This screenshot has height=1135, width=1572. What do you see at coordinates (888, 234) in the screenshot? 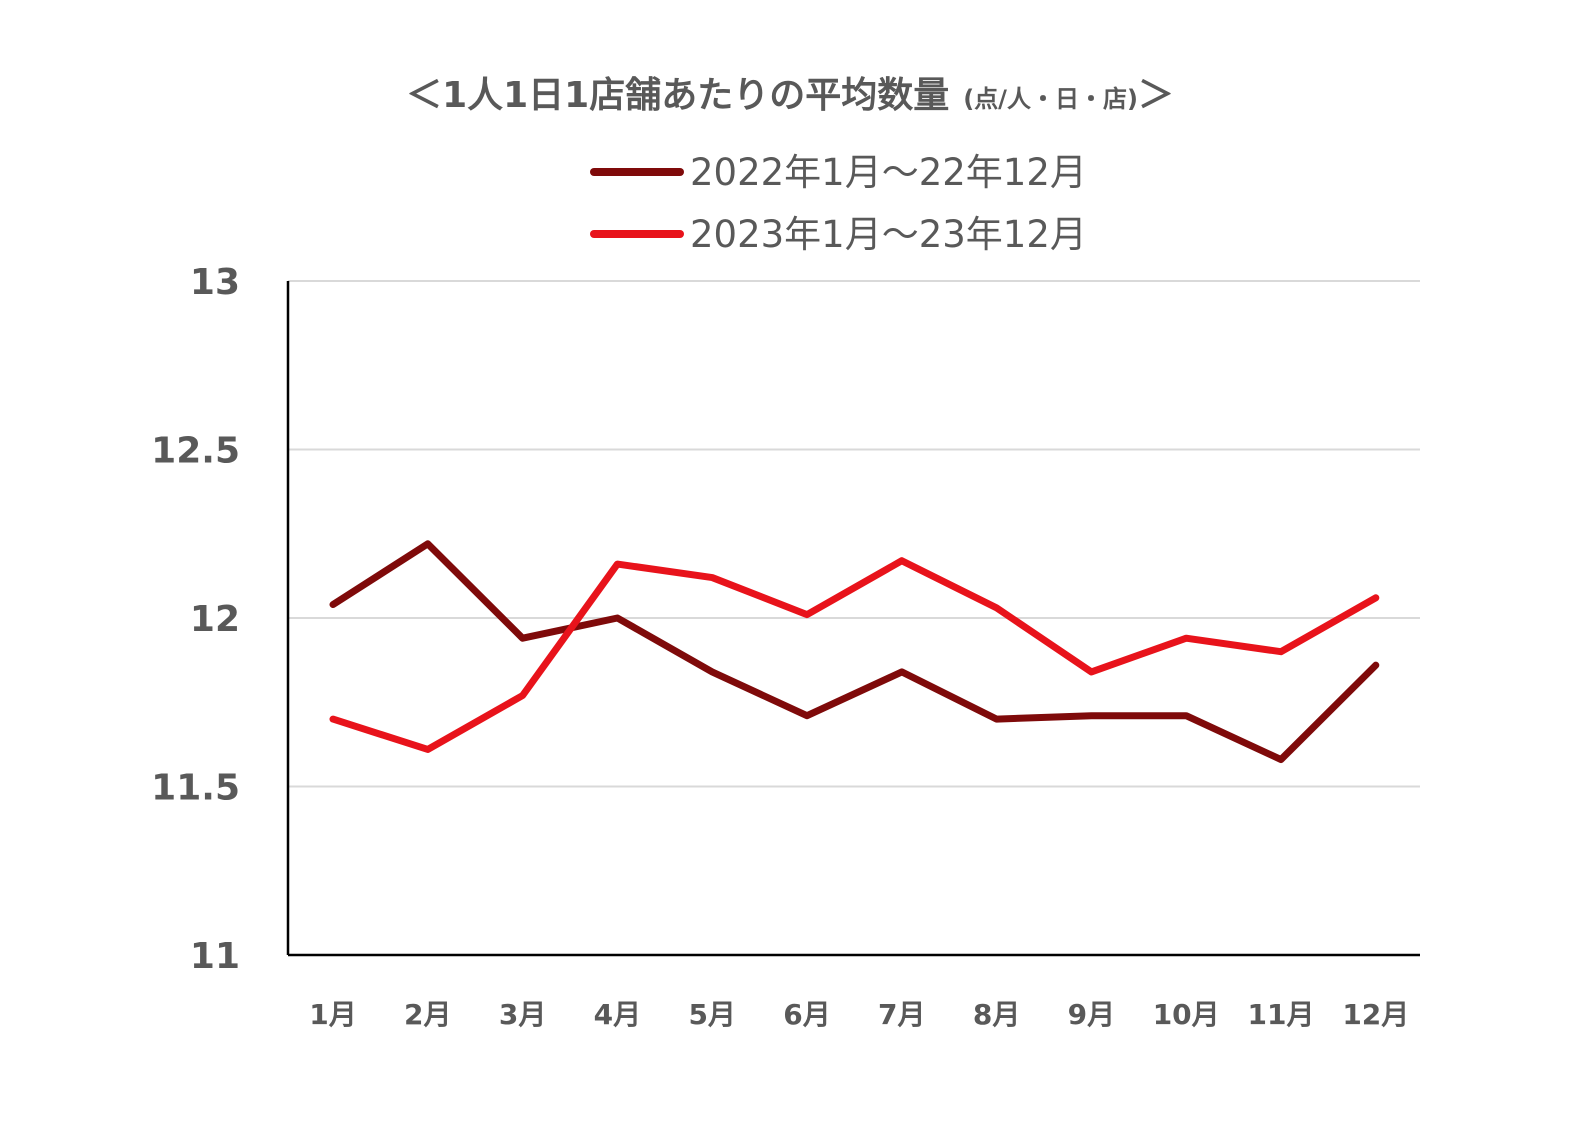
I see `legend-label-2: 2023年1月～23年12月` at bounding box center [888, 234].